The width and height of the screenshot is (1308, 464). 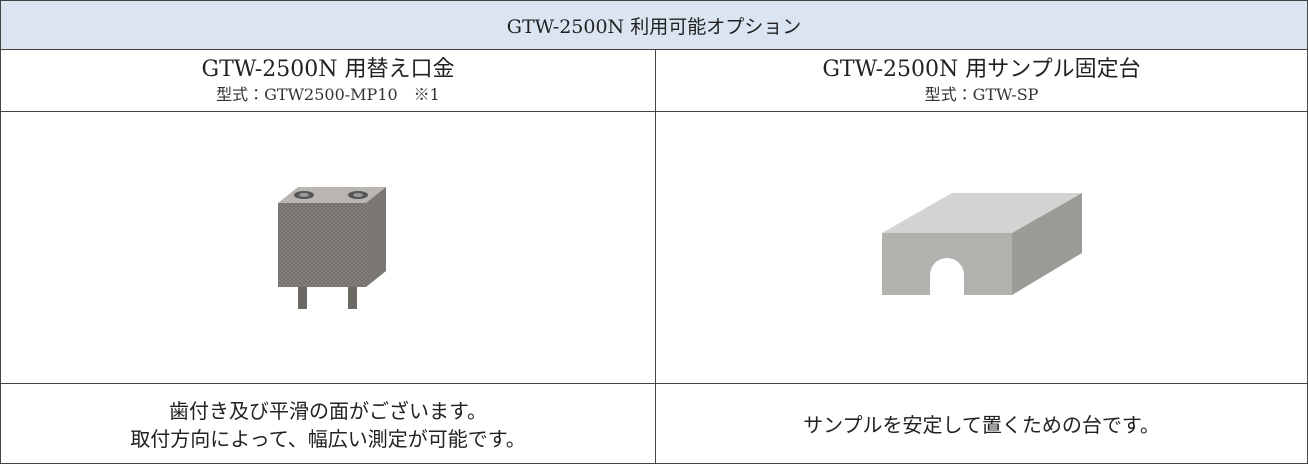 What do you see at coordinates (328, 410) in the screenshot?
I see `description-line: 歯付き及び平滑の面がございます。` at bounding box center [328, 410].